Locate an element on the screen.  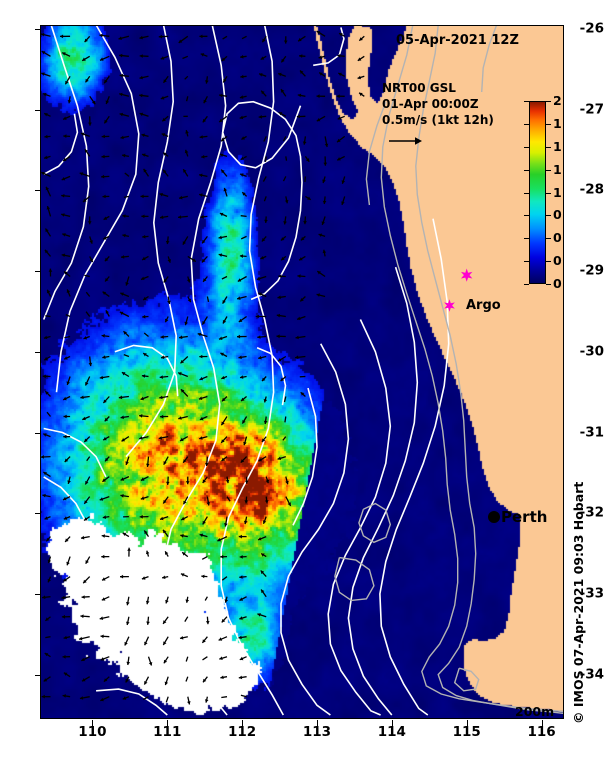
argo-legend-star is located at coordinates (449, 305).